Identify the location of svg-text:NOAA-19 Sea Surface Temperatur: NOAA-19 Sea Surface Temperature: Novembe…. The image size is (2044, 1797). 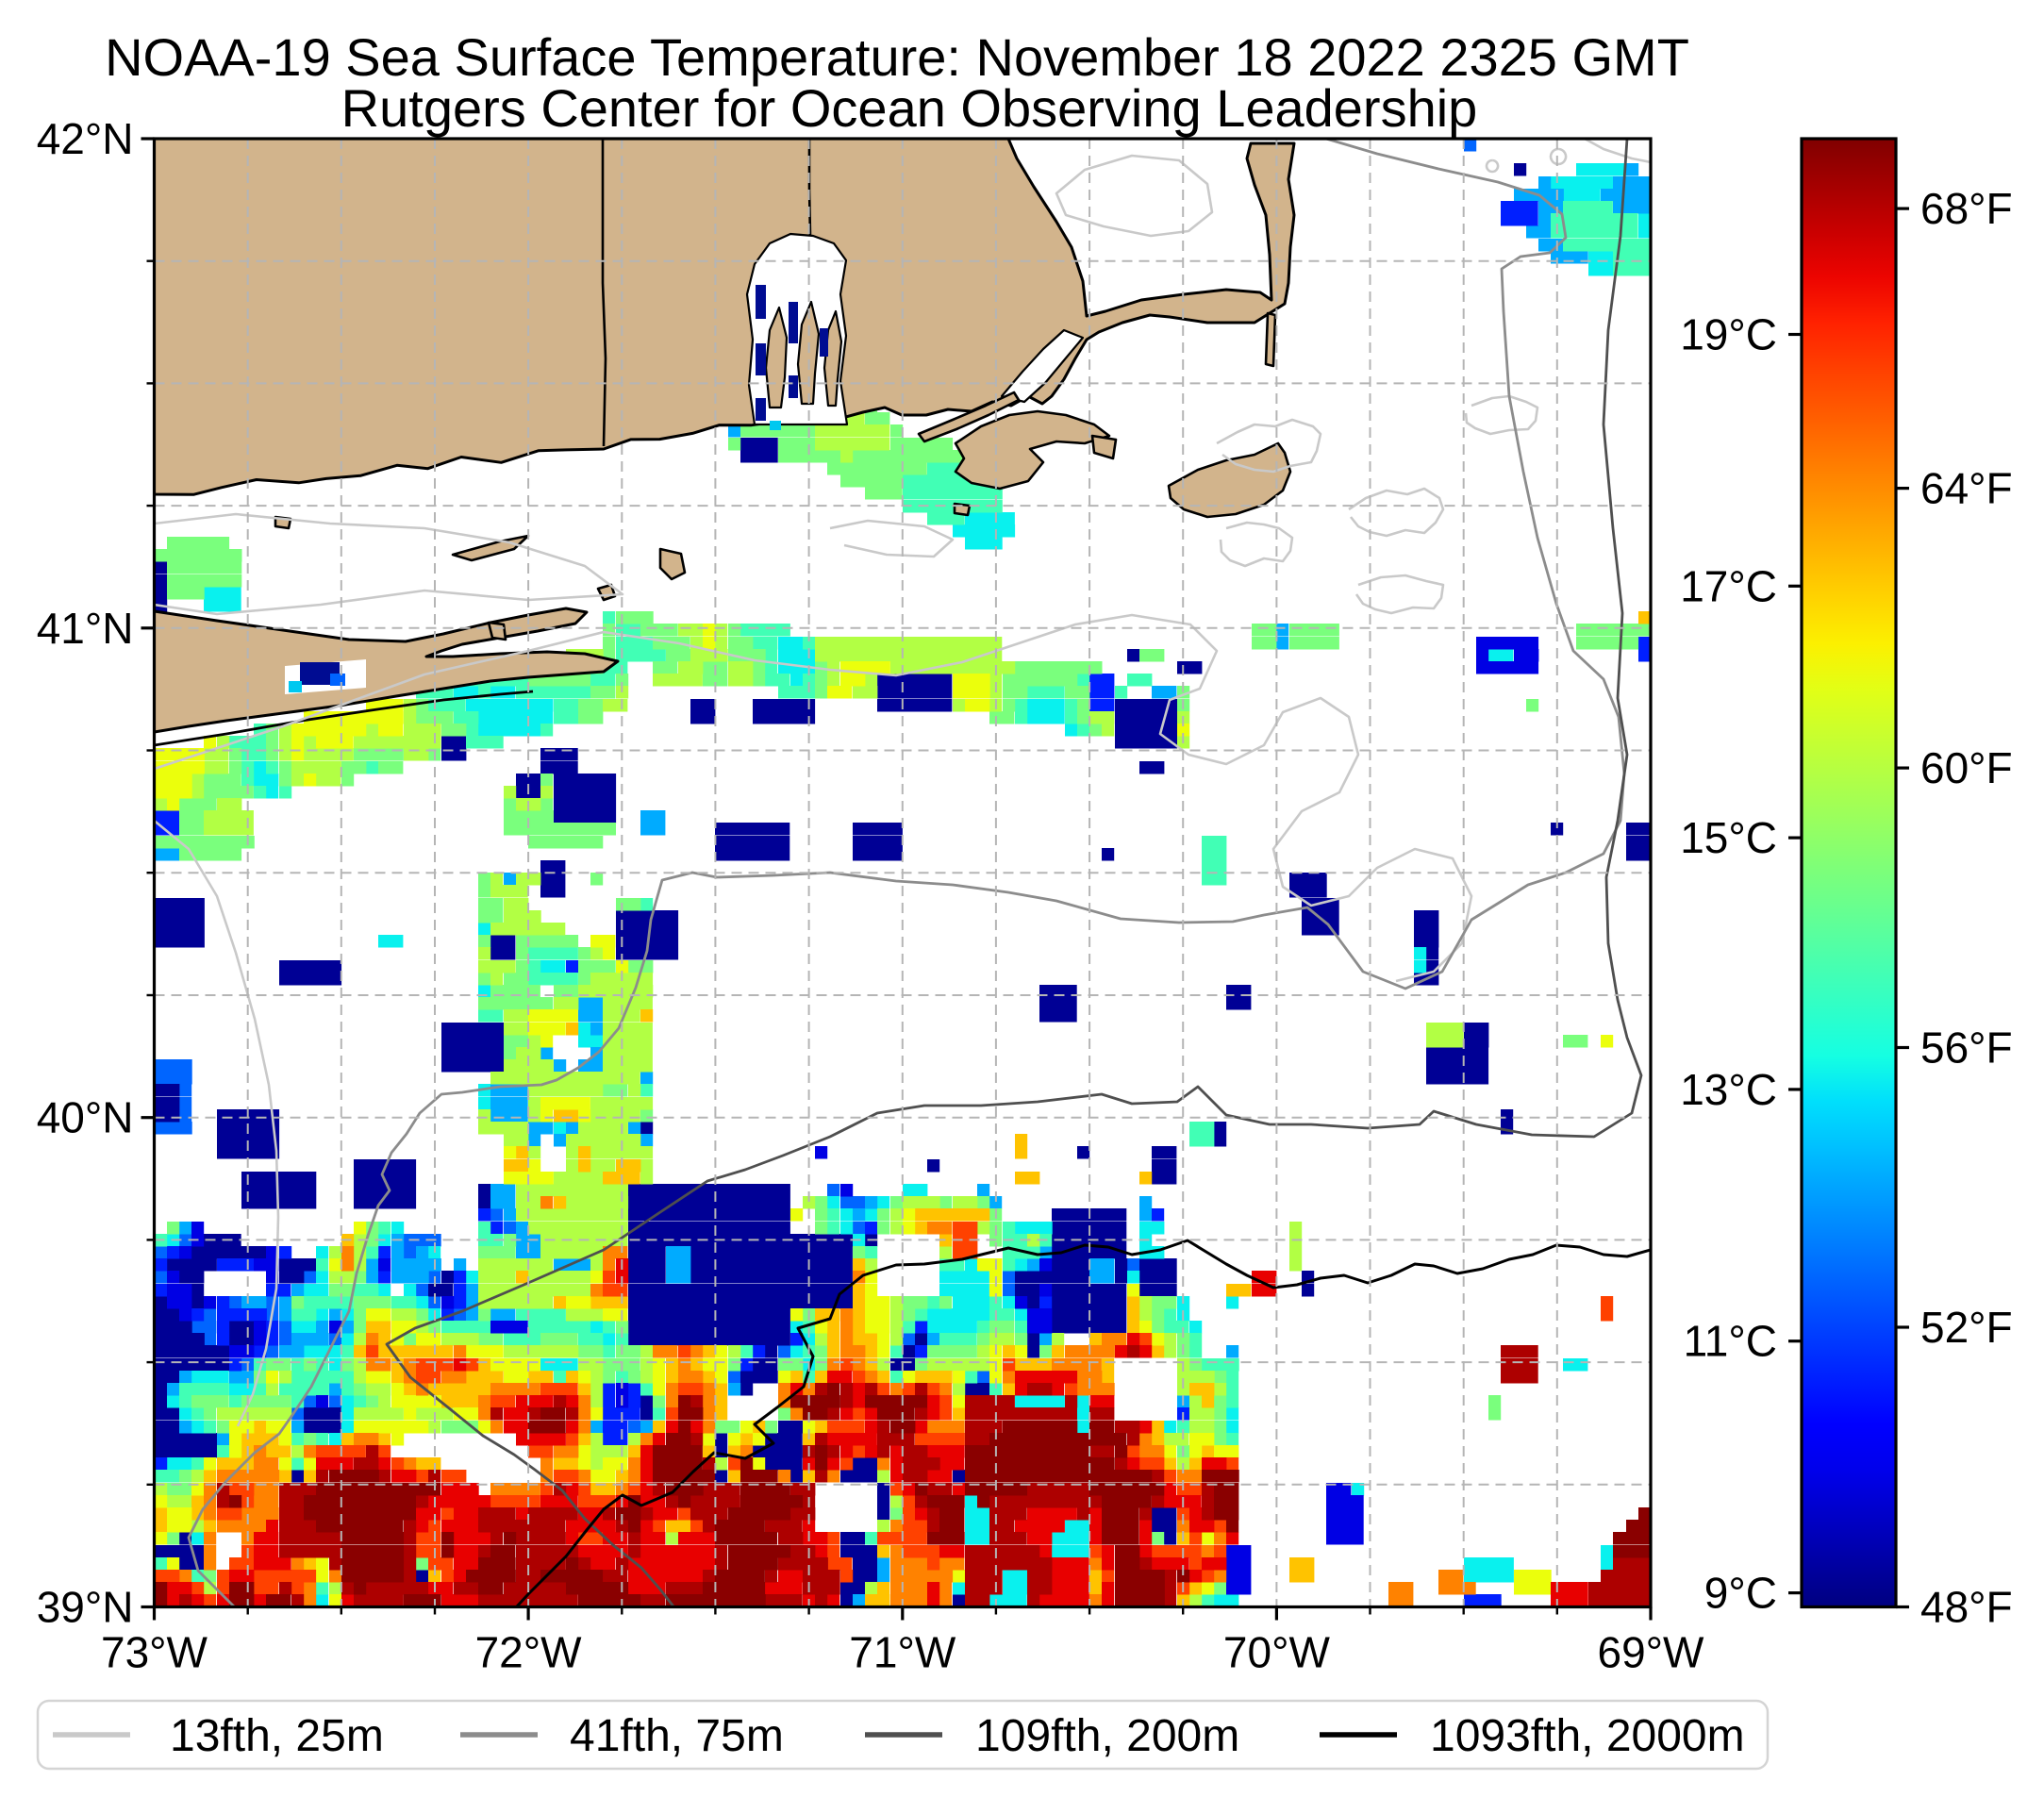
(897, 57).